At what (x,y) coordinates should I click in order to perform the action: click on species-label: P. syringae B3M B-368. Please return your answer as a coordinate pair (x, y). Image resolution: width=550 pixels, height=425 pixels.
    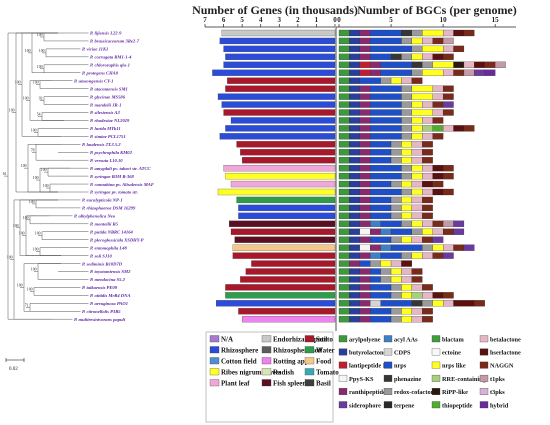
    Looking at the image, I should click on (112, 176).